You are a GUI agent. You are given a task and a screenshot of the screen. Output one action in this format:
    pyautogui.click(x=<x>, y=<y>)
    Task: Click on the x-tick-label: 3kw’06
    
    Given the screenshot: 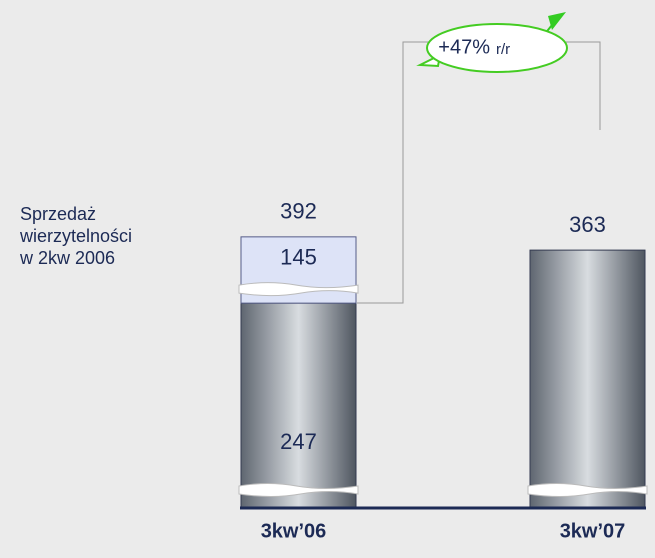 What is the action you would take?
    pyautogui.click(x=294, y=531)
    